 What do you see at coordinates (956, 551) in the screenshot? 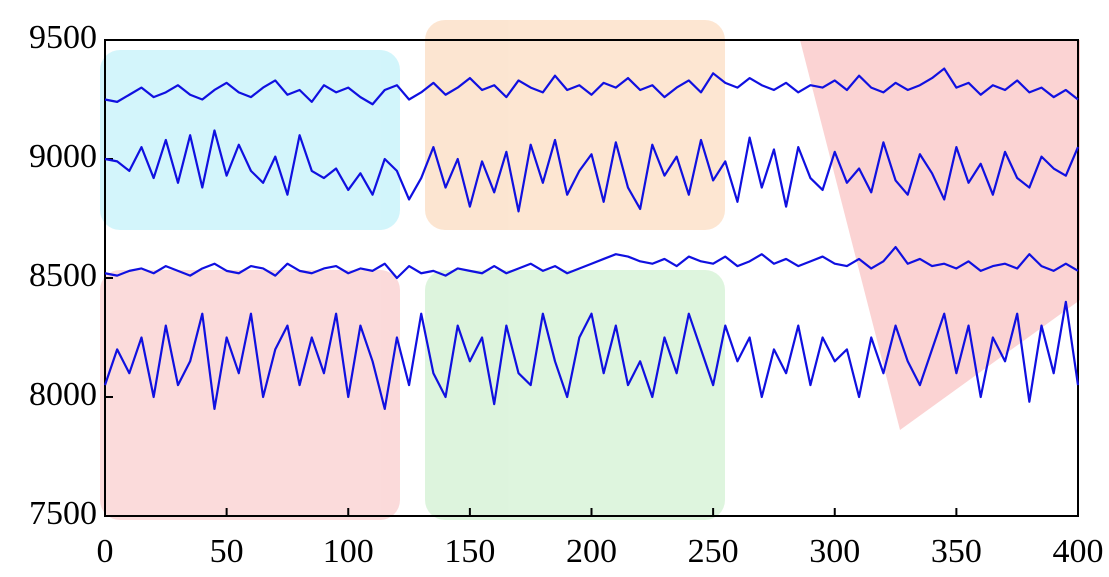
I see `x-tick-label: 350` at bounding box center [956, 551].